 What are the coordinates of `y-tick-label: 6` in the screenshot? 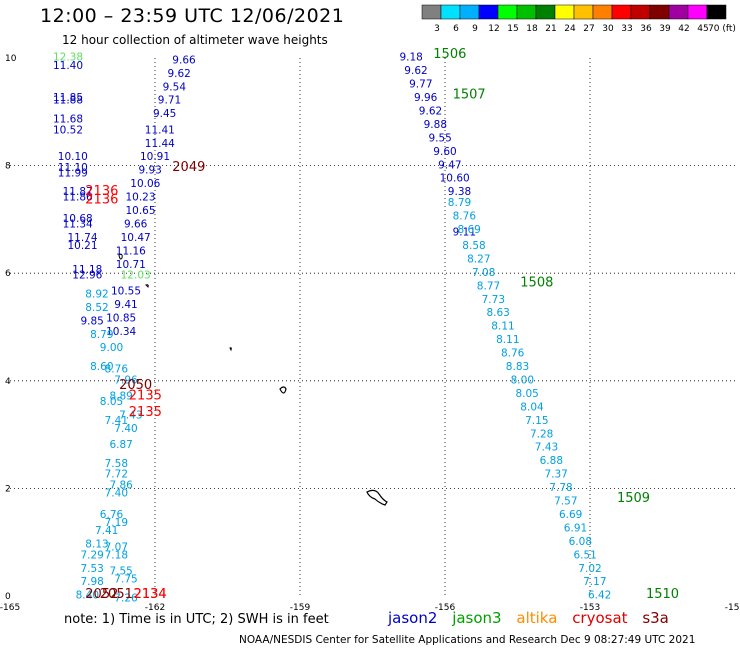 It's located at (8, 274).